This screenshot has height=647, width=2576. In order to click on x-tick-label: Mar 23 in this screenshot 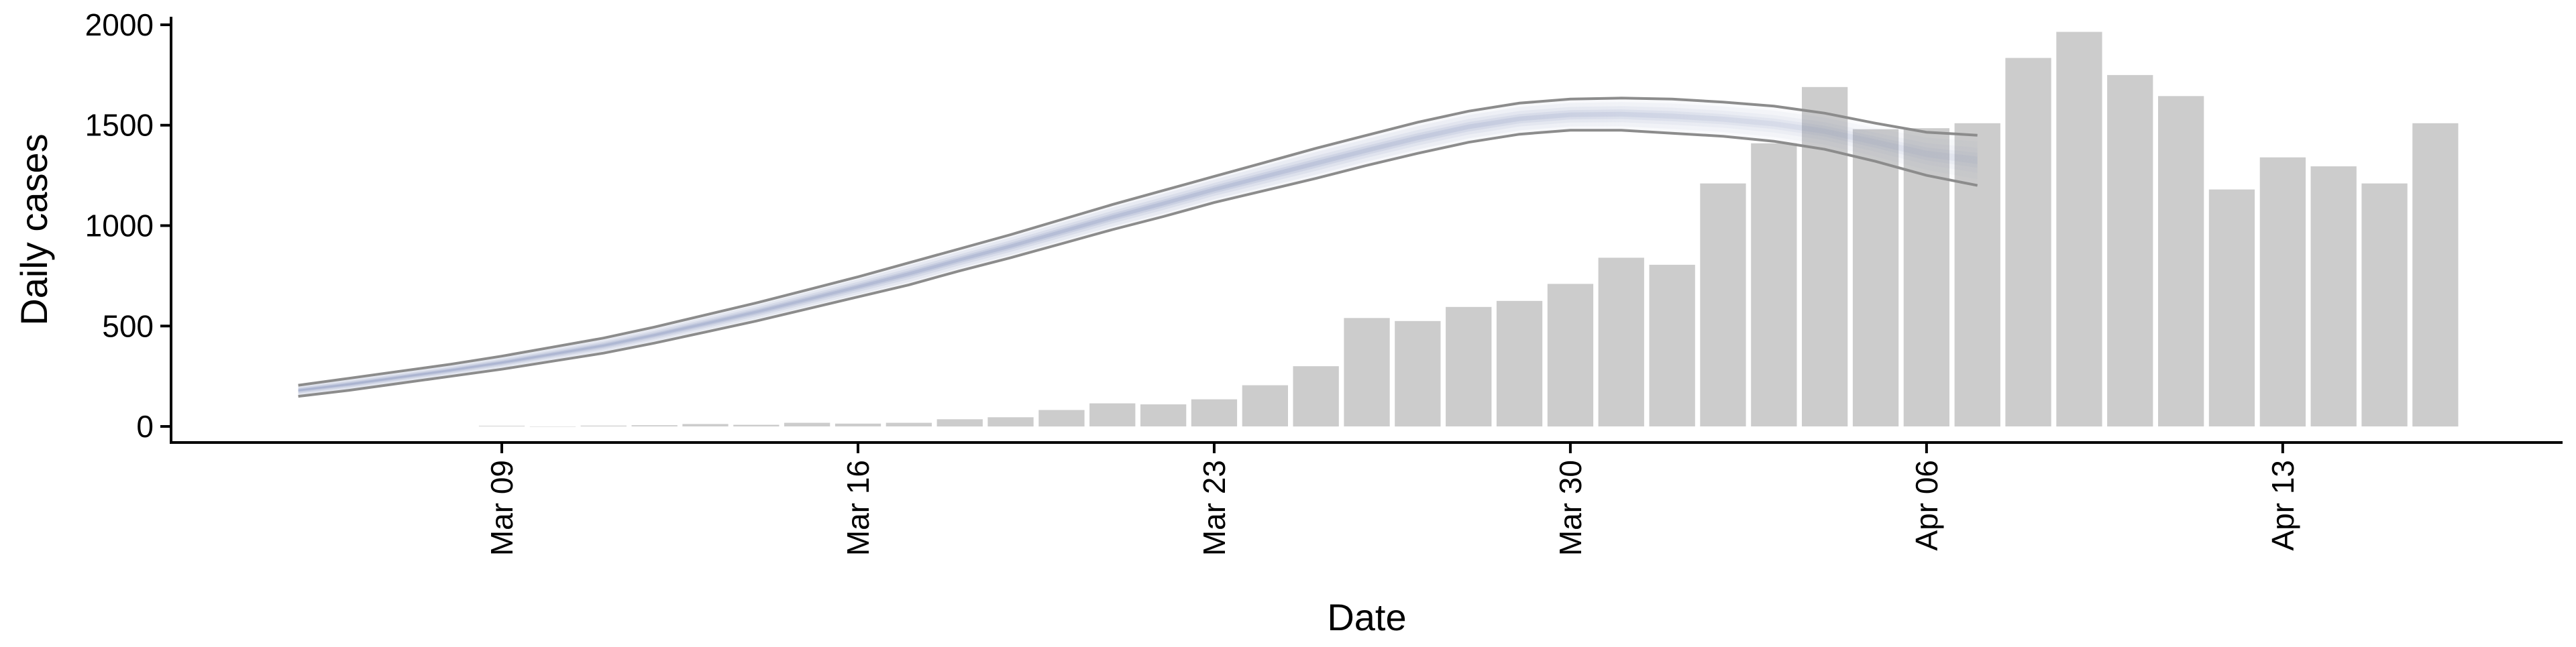, I will do `click(1214, 508)`.